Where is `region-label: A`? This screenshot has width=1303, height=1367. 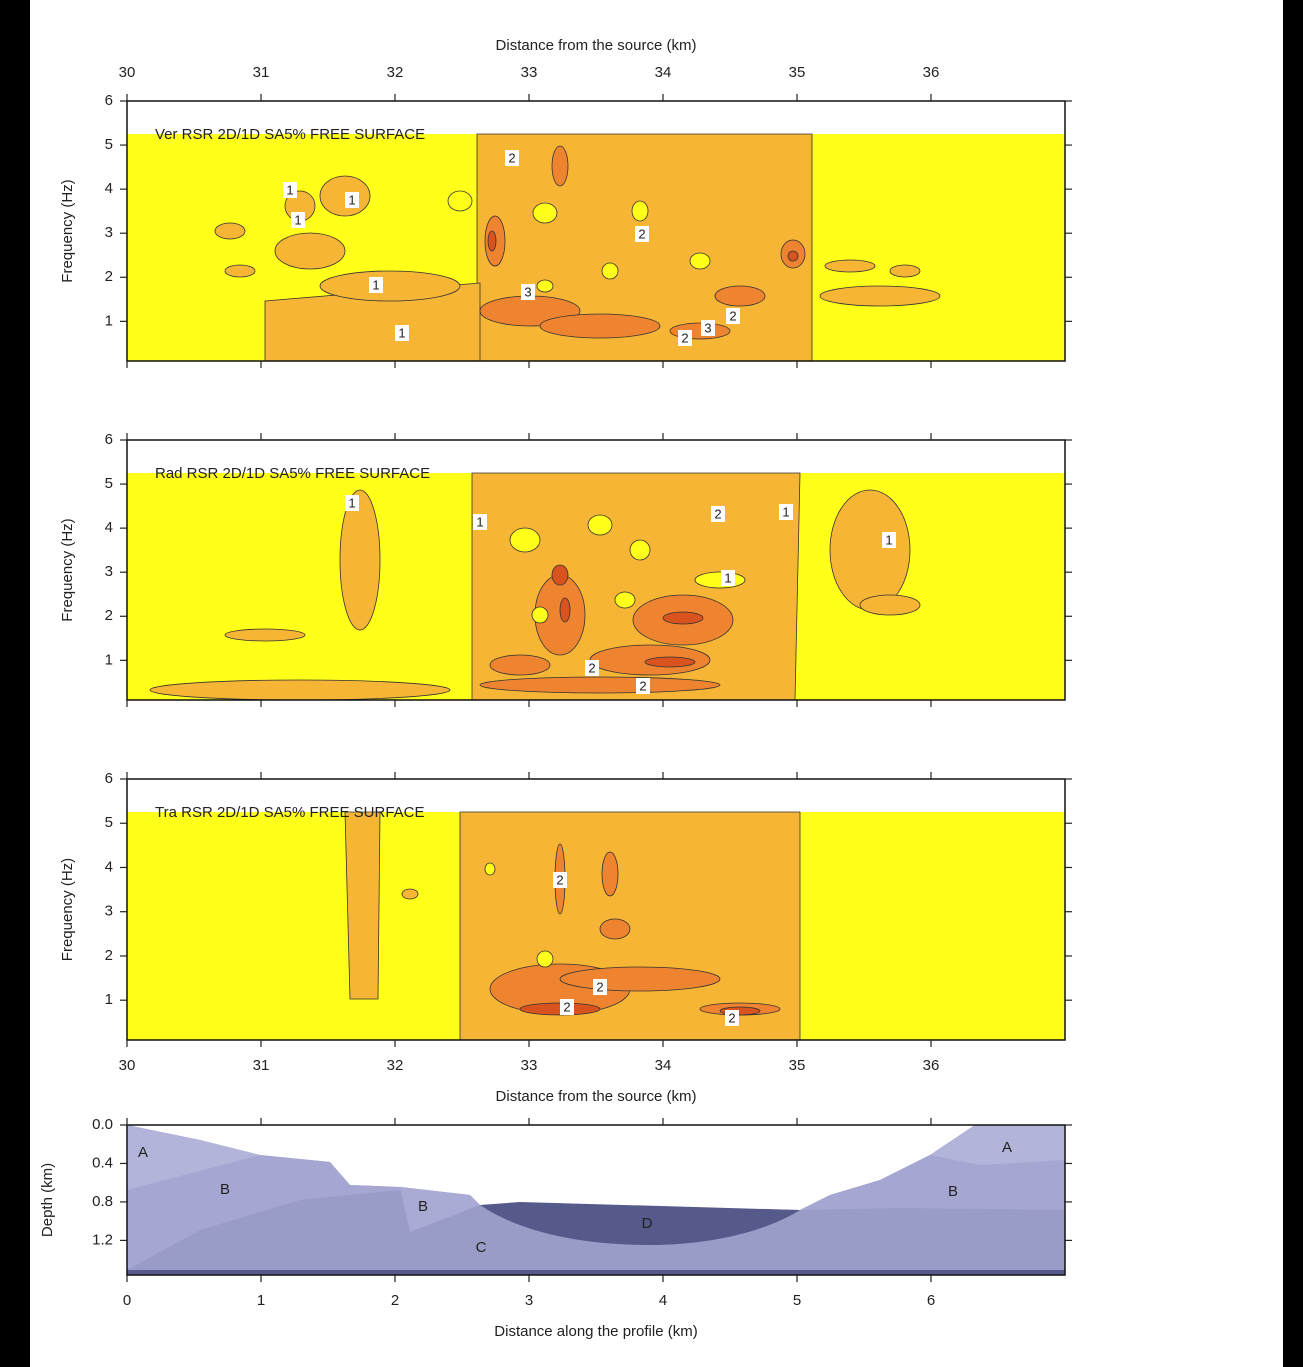 region-label: A is located at coordinates (1007, 1147).